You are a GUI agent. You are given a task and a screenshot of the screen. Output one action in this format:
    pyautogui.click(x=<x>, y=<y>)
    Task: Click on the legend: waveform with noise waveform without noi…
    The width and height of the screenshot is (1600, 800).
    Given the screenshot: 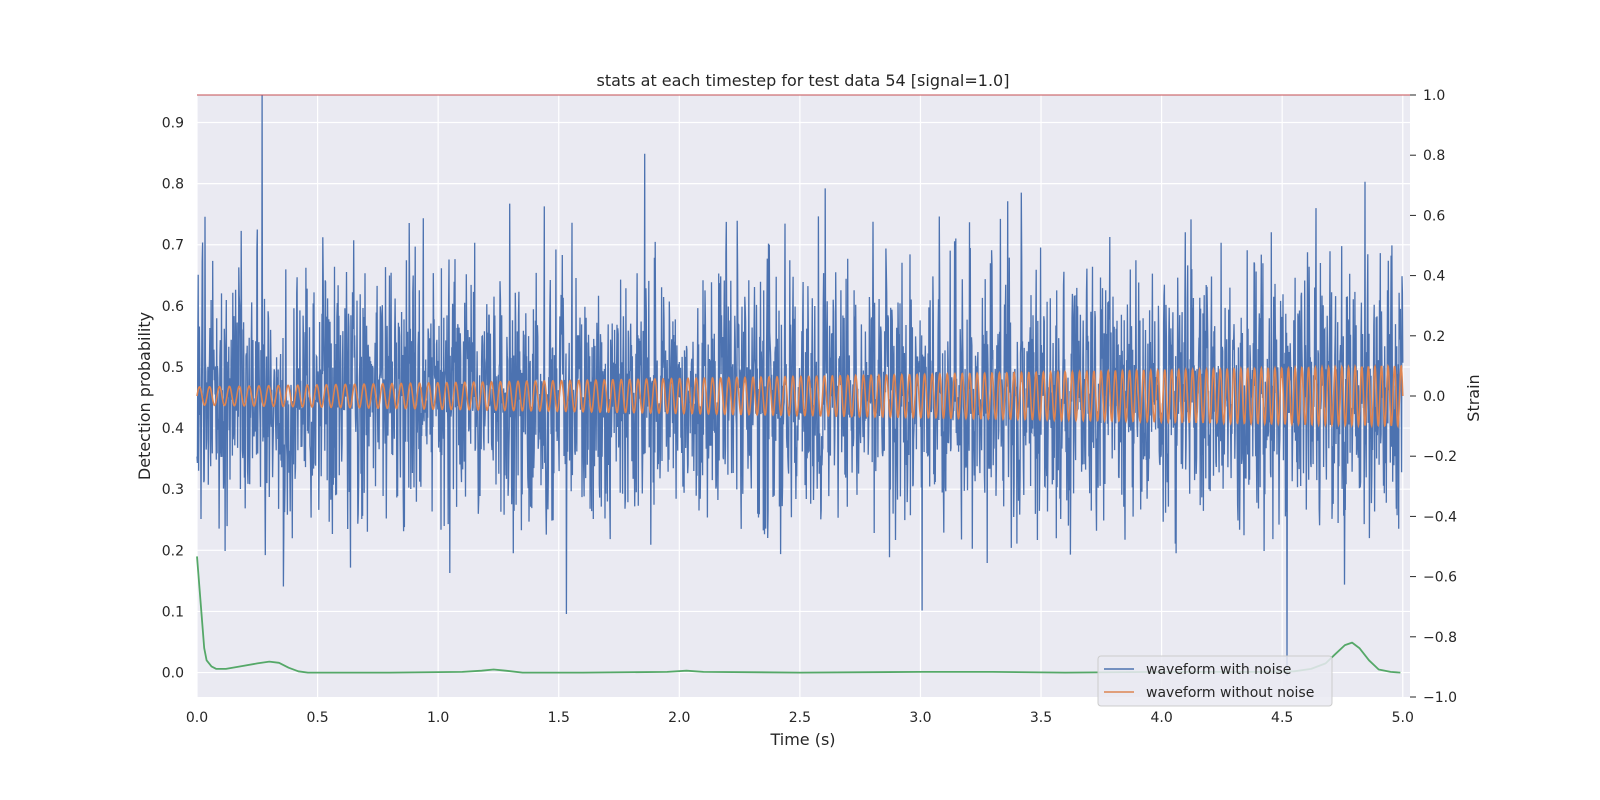 What is the action you would take?
    pyautogui.click(x=1215, y=681)
    